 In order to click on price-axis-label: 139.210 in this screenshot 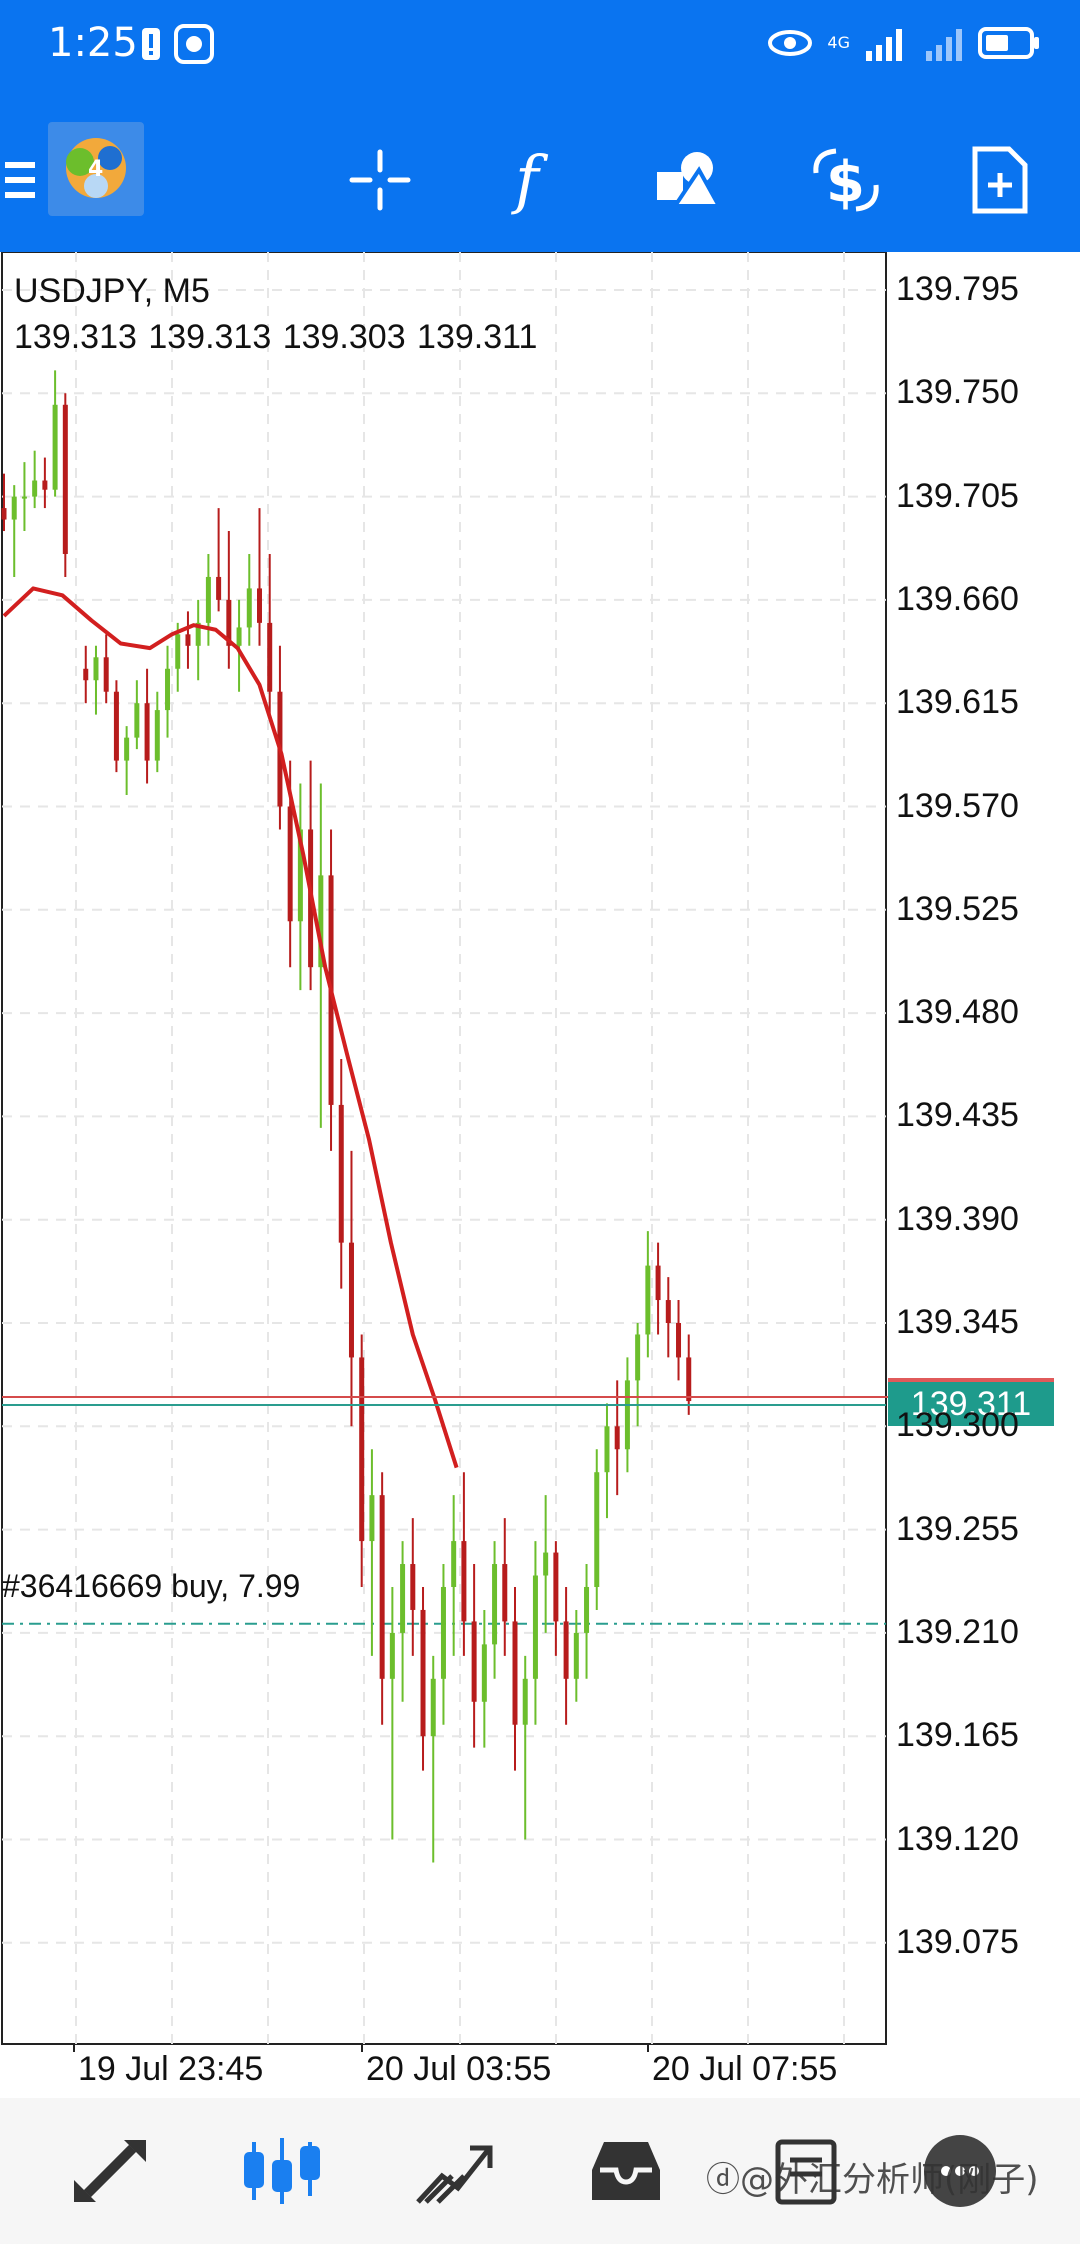, I will do `click(957, 1631)`.